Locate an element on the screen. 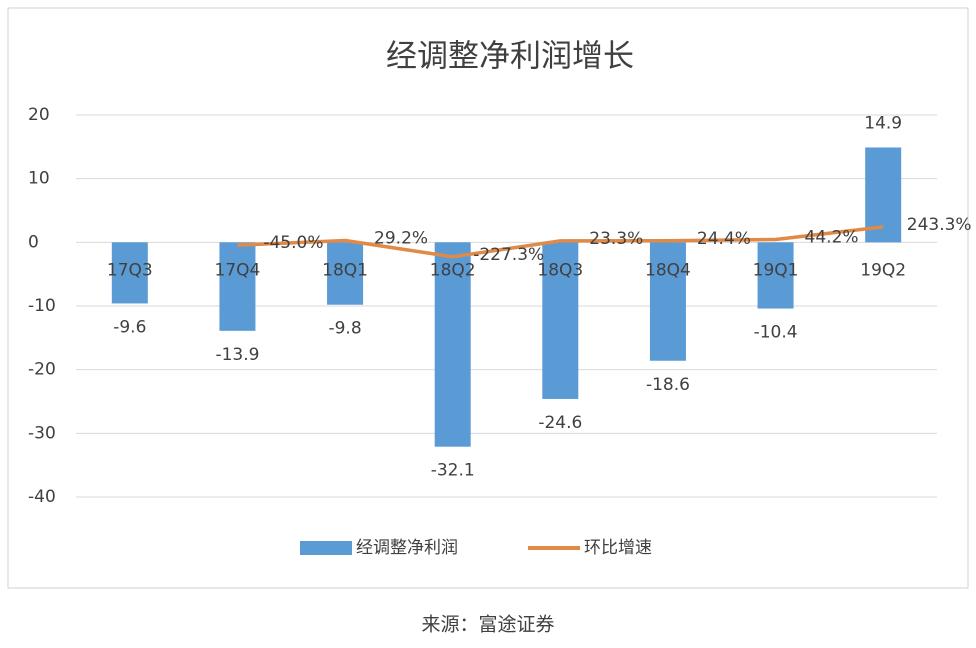 This screenshot has width=976, height=648. data-label: -9.8 is located at coordinates (344, 329).